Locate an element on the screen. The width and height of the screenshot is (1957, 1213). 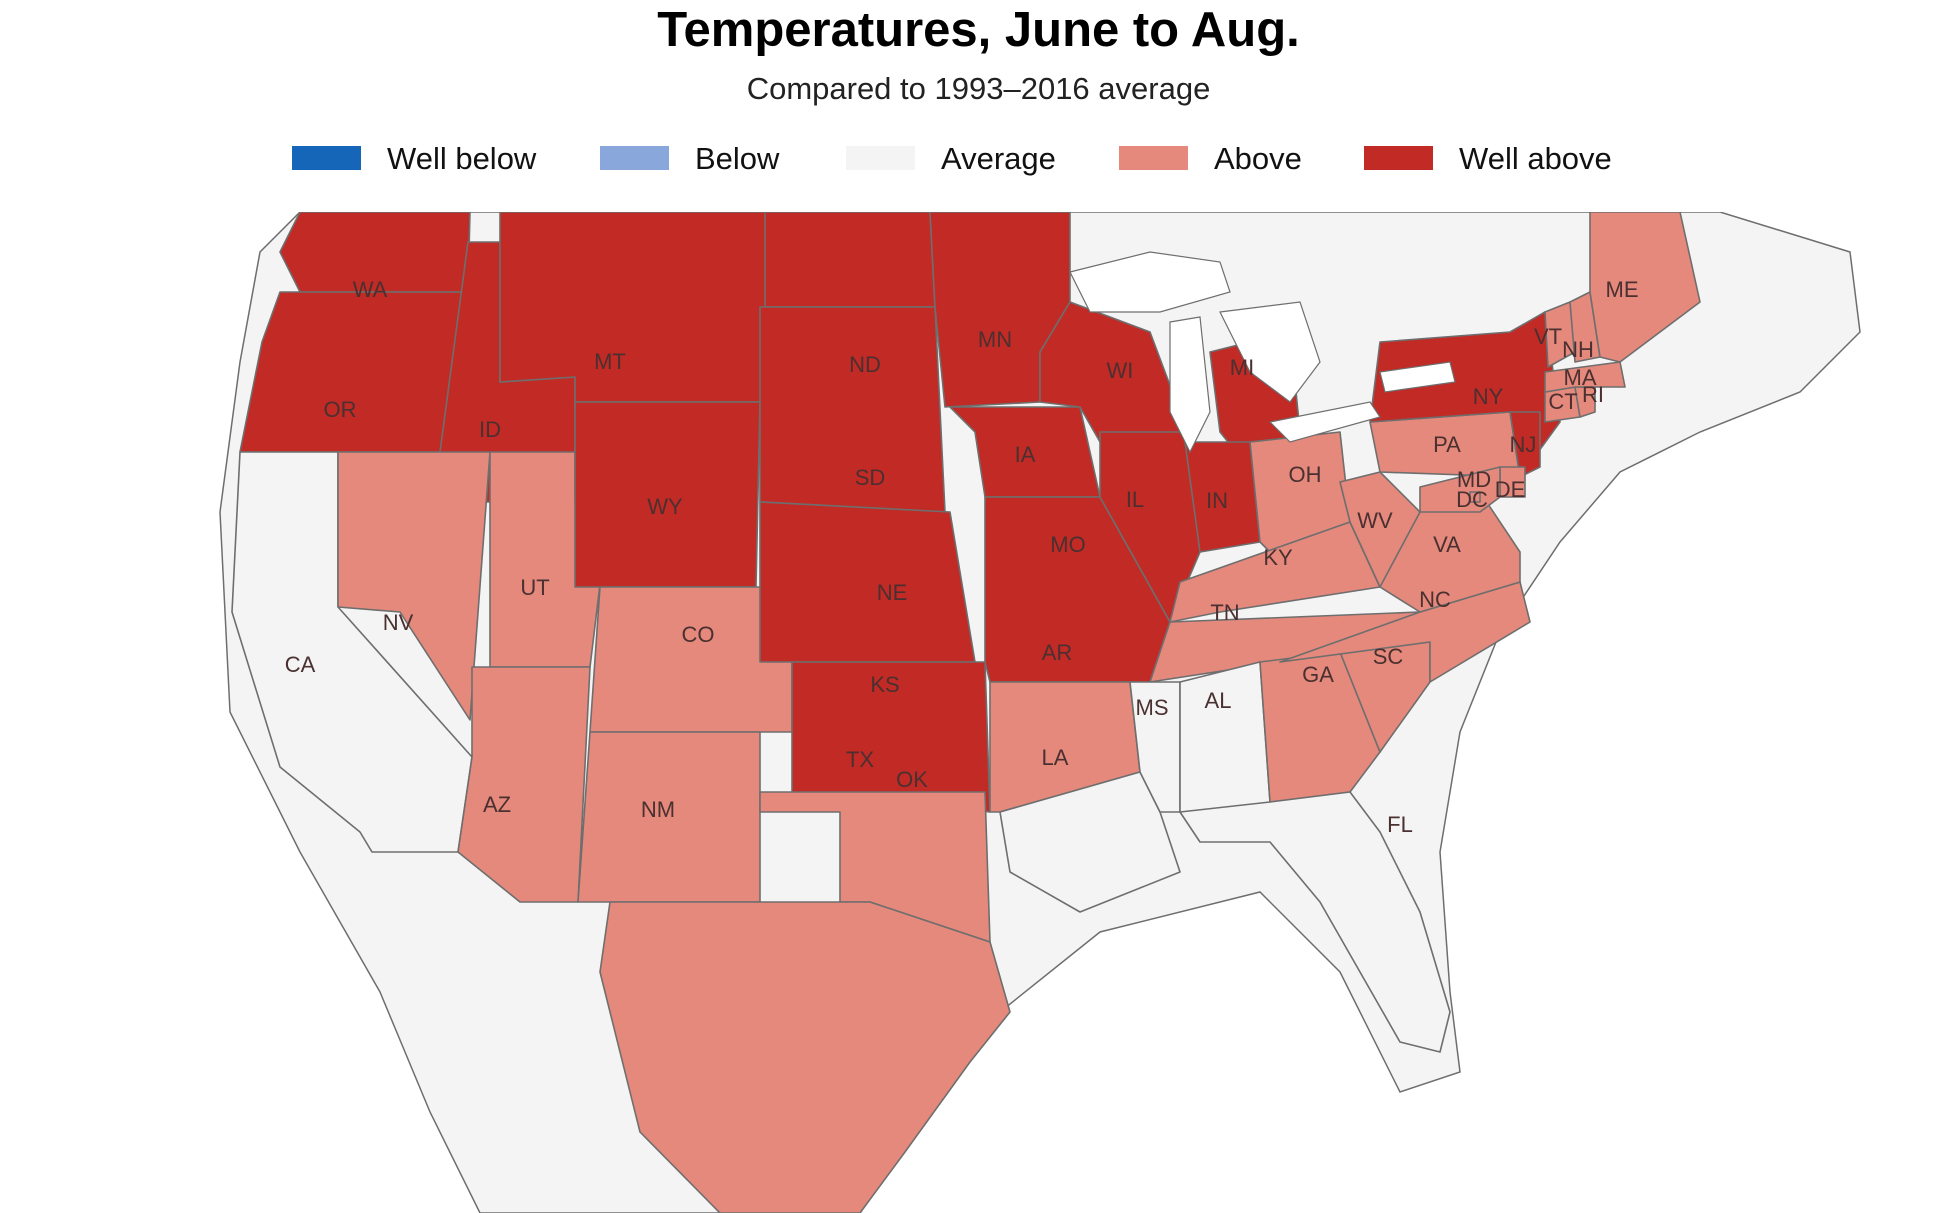
state-label-ut: UT is located at coordinates (534, 587).